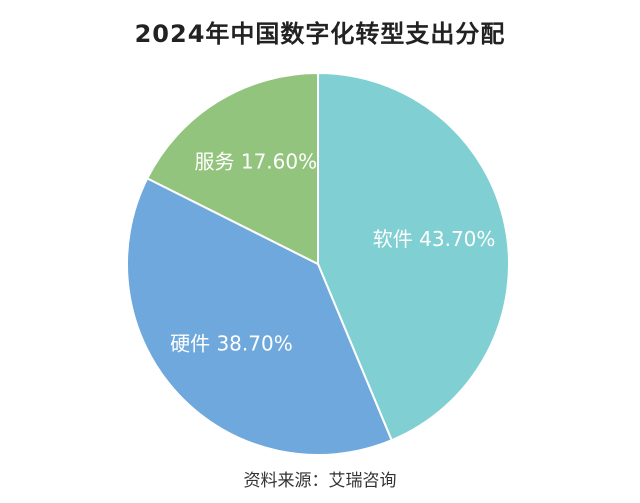 Image resolution: width=640 pixels, height=503 pixels. Describe the element at coordinates (320, 481) in the screenshot. I see `source-note: 资料来源：艾瑞咨询` at that location.